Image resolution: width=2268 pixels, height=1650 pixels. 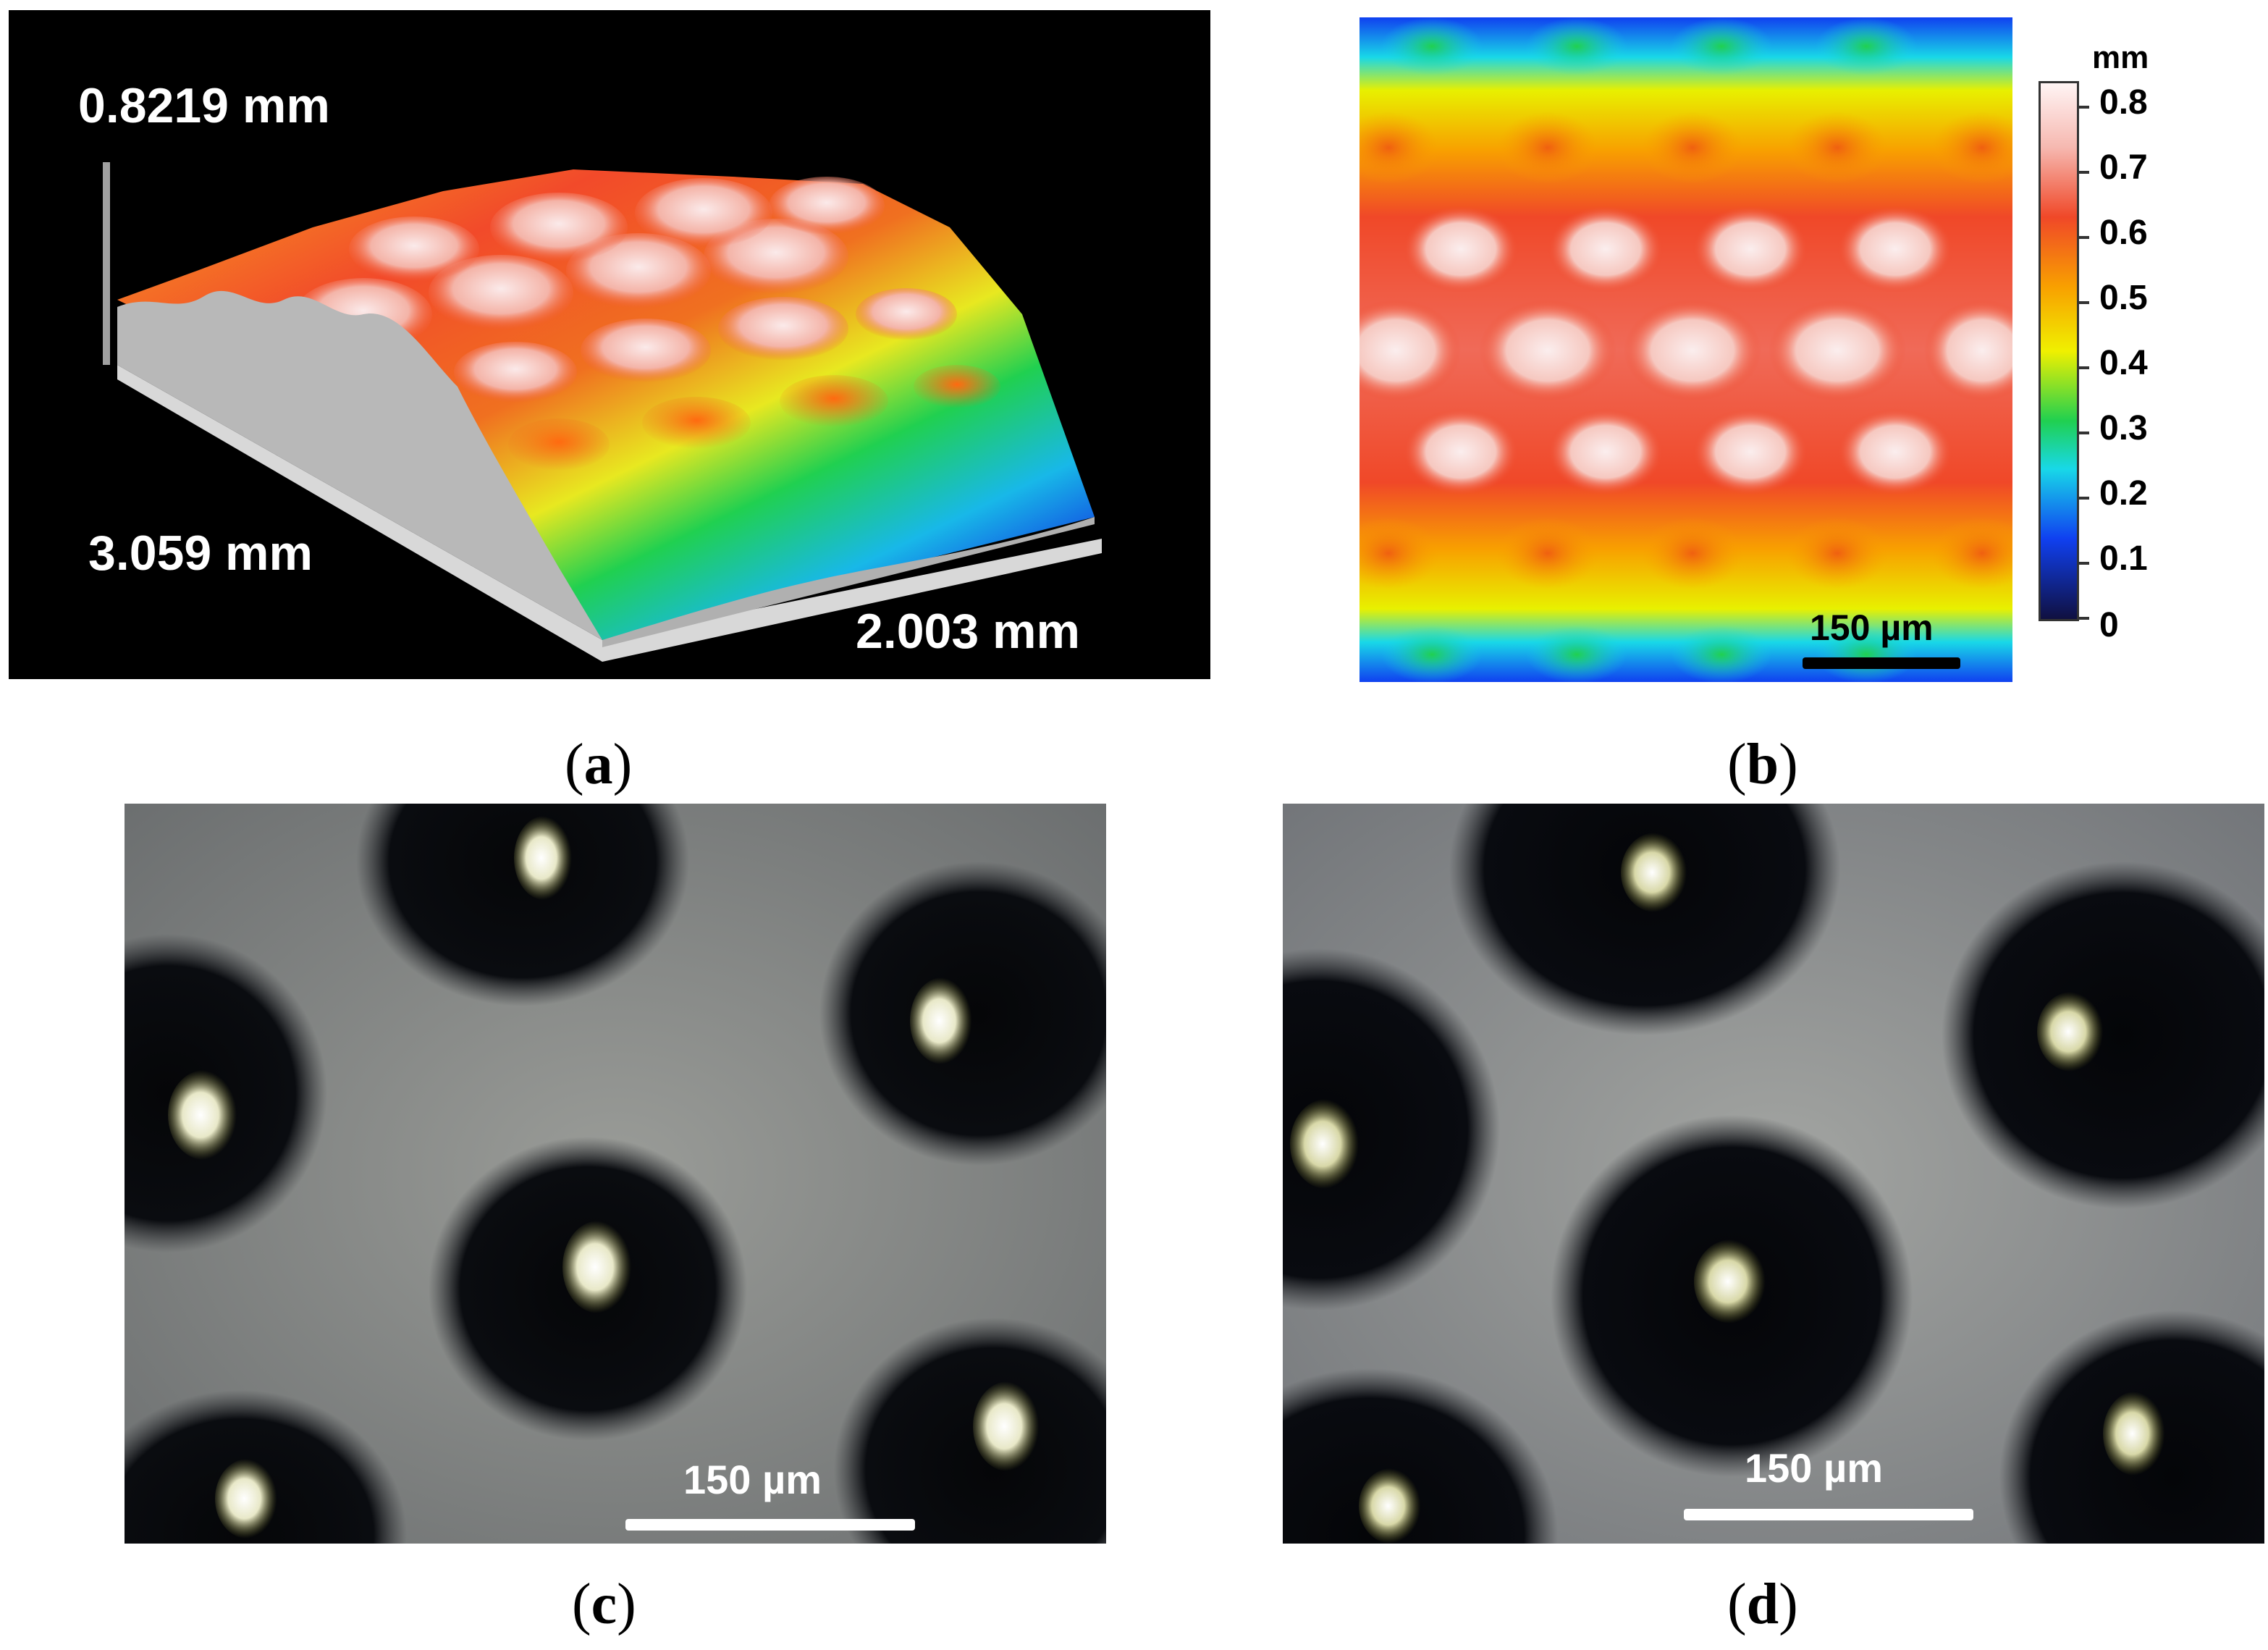 What do you see at coordinates (848, 582) in the screenshot?
I see `front-edge` at bounding box center [848, 582].